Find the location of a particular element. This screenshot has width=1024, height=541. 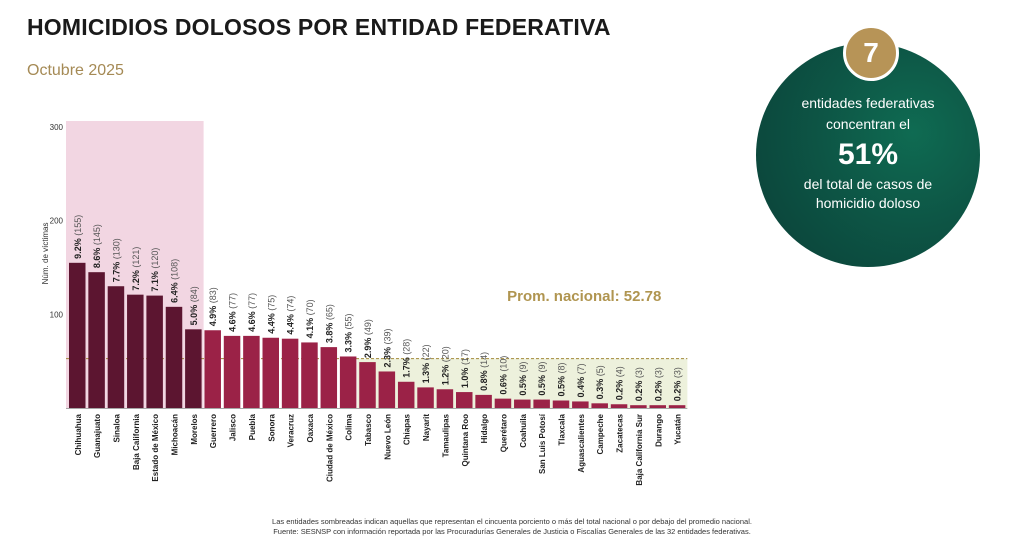

data-label: 1.3% (22) is located at coordinates (426, 363).